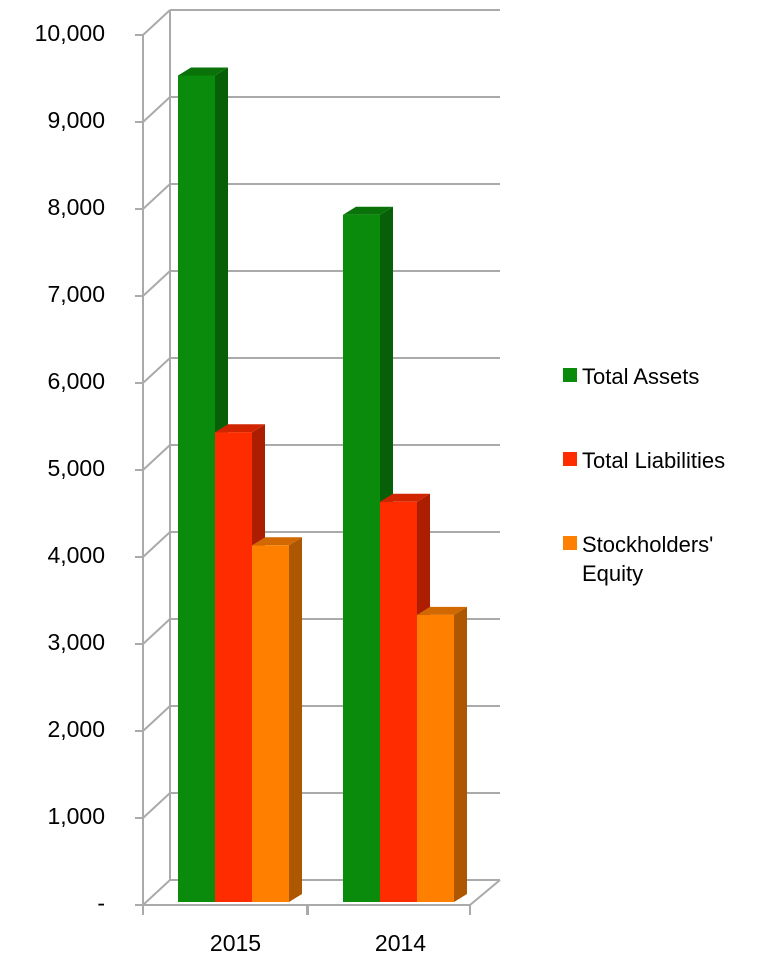 This screenshot has width=774, height=960. Describe the element at coordinates (76, 642) in the screenshot. I see `y-tick-label: 3,000` at that location.